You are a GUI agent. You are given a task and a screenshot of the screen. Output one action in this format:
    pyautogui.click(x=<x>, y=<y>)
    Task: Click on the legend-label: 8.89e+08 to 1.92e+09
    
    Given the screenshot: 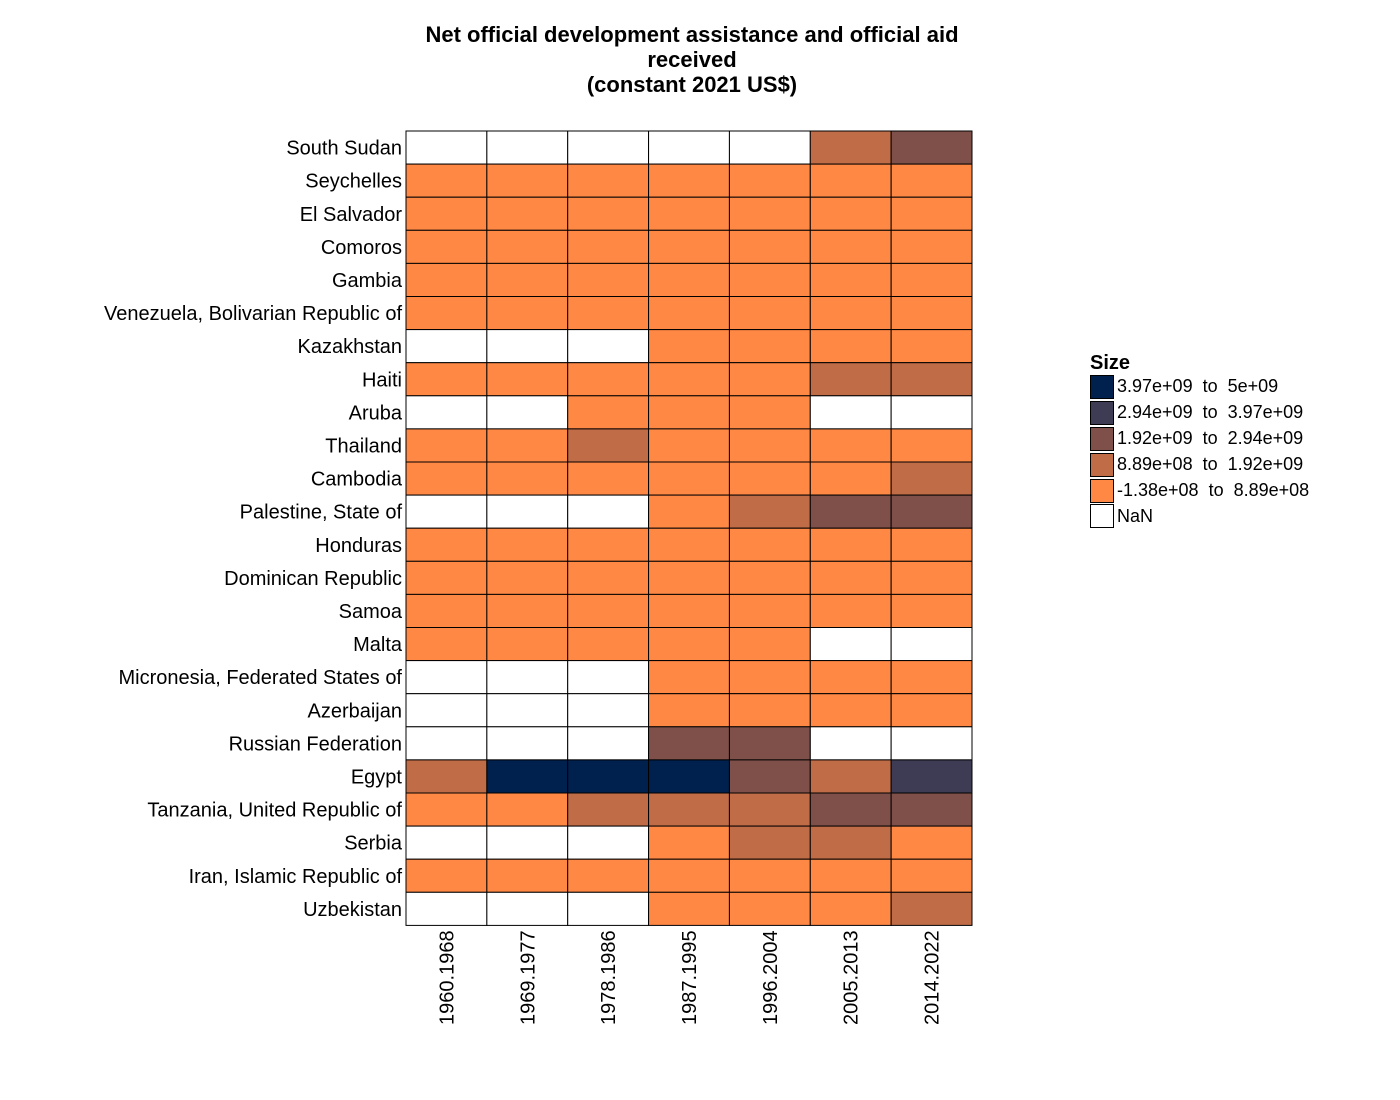 What is the action you would take?
    pyautogui.click(x=1210, y=464)
    